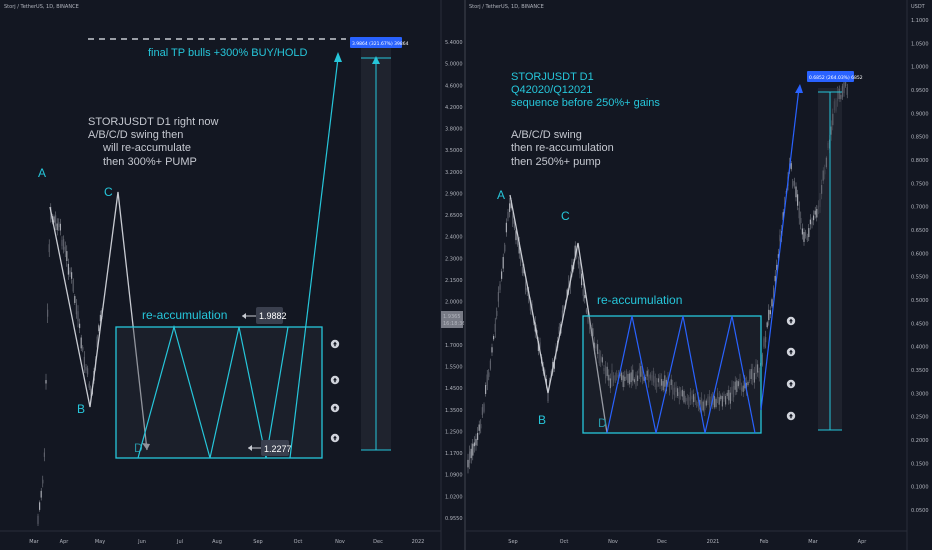 The image size is (932, 550). What do you see at coordinates (454, 151) in the screenshot?
I see `left-price-axis-tick-label: 3.5000` at bounding box center [454, 151].